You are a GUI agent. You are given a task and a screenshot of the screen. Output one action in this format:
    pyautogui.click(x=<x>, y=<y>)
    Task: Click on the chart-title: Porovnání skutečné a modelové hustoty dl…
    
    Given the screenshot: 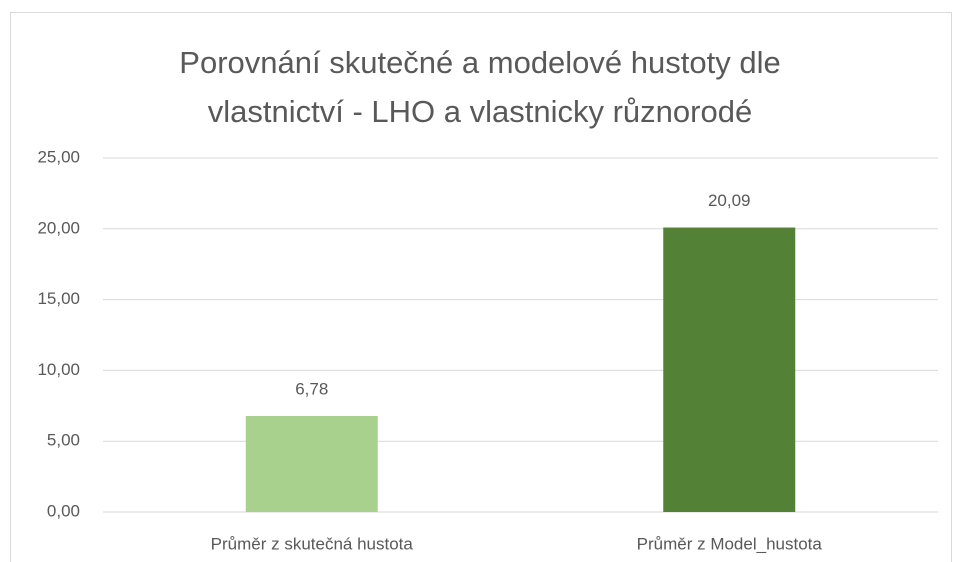 What is the action you would take?
    pyautogui.click(x=480, y=87)
    